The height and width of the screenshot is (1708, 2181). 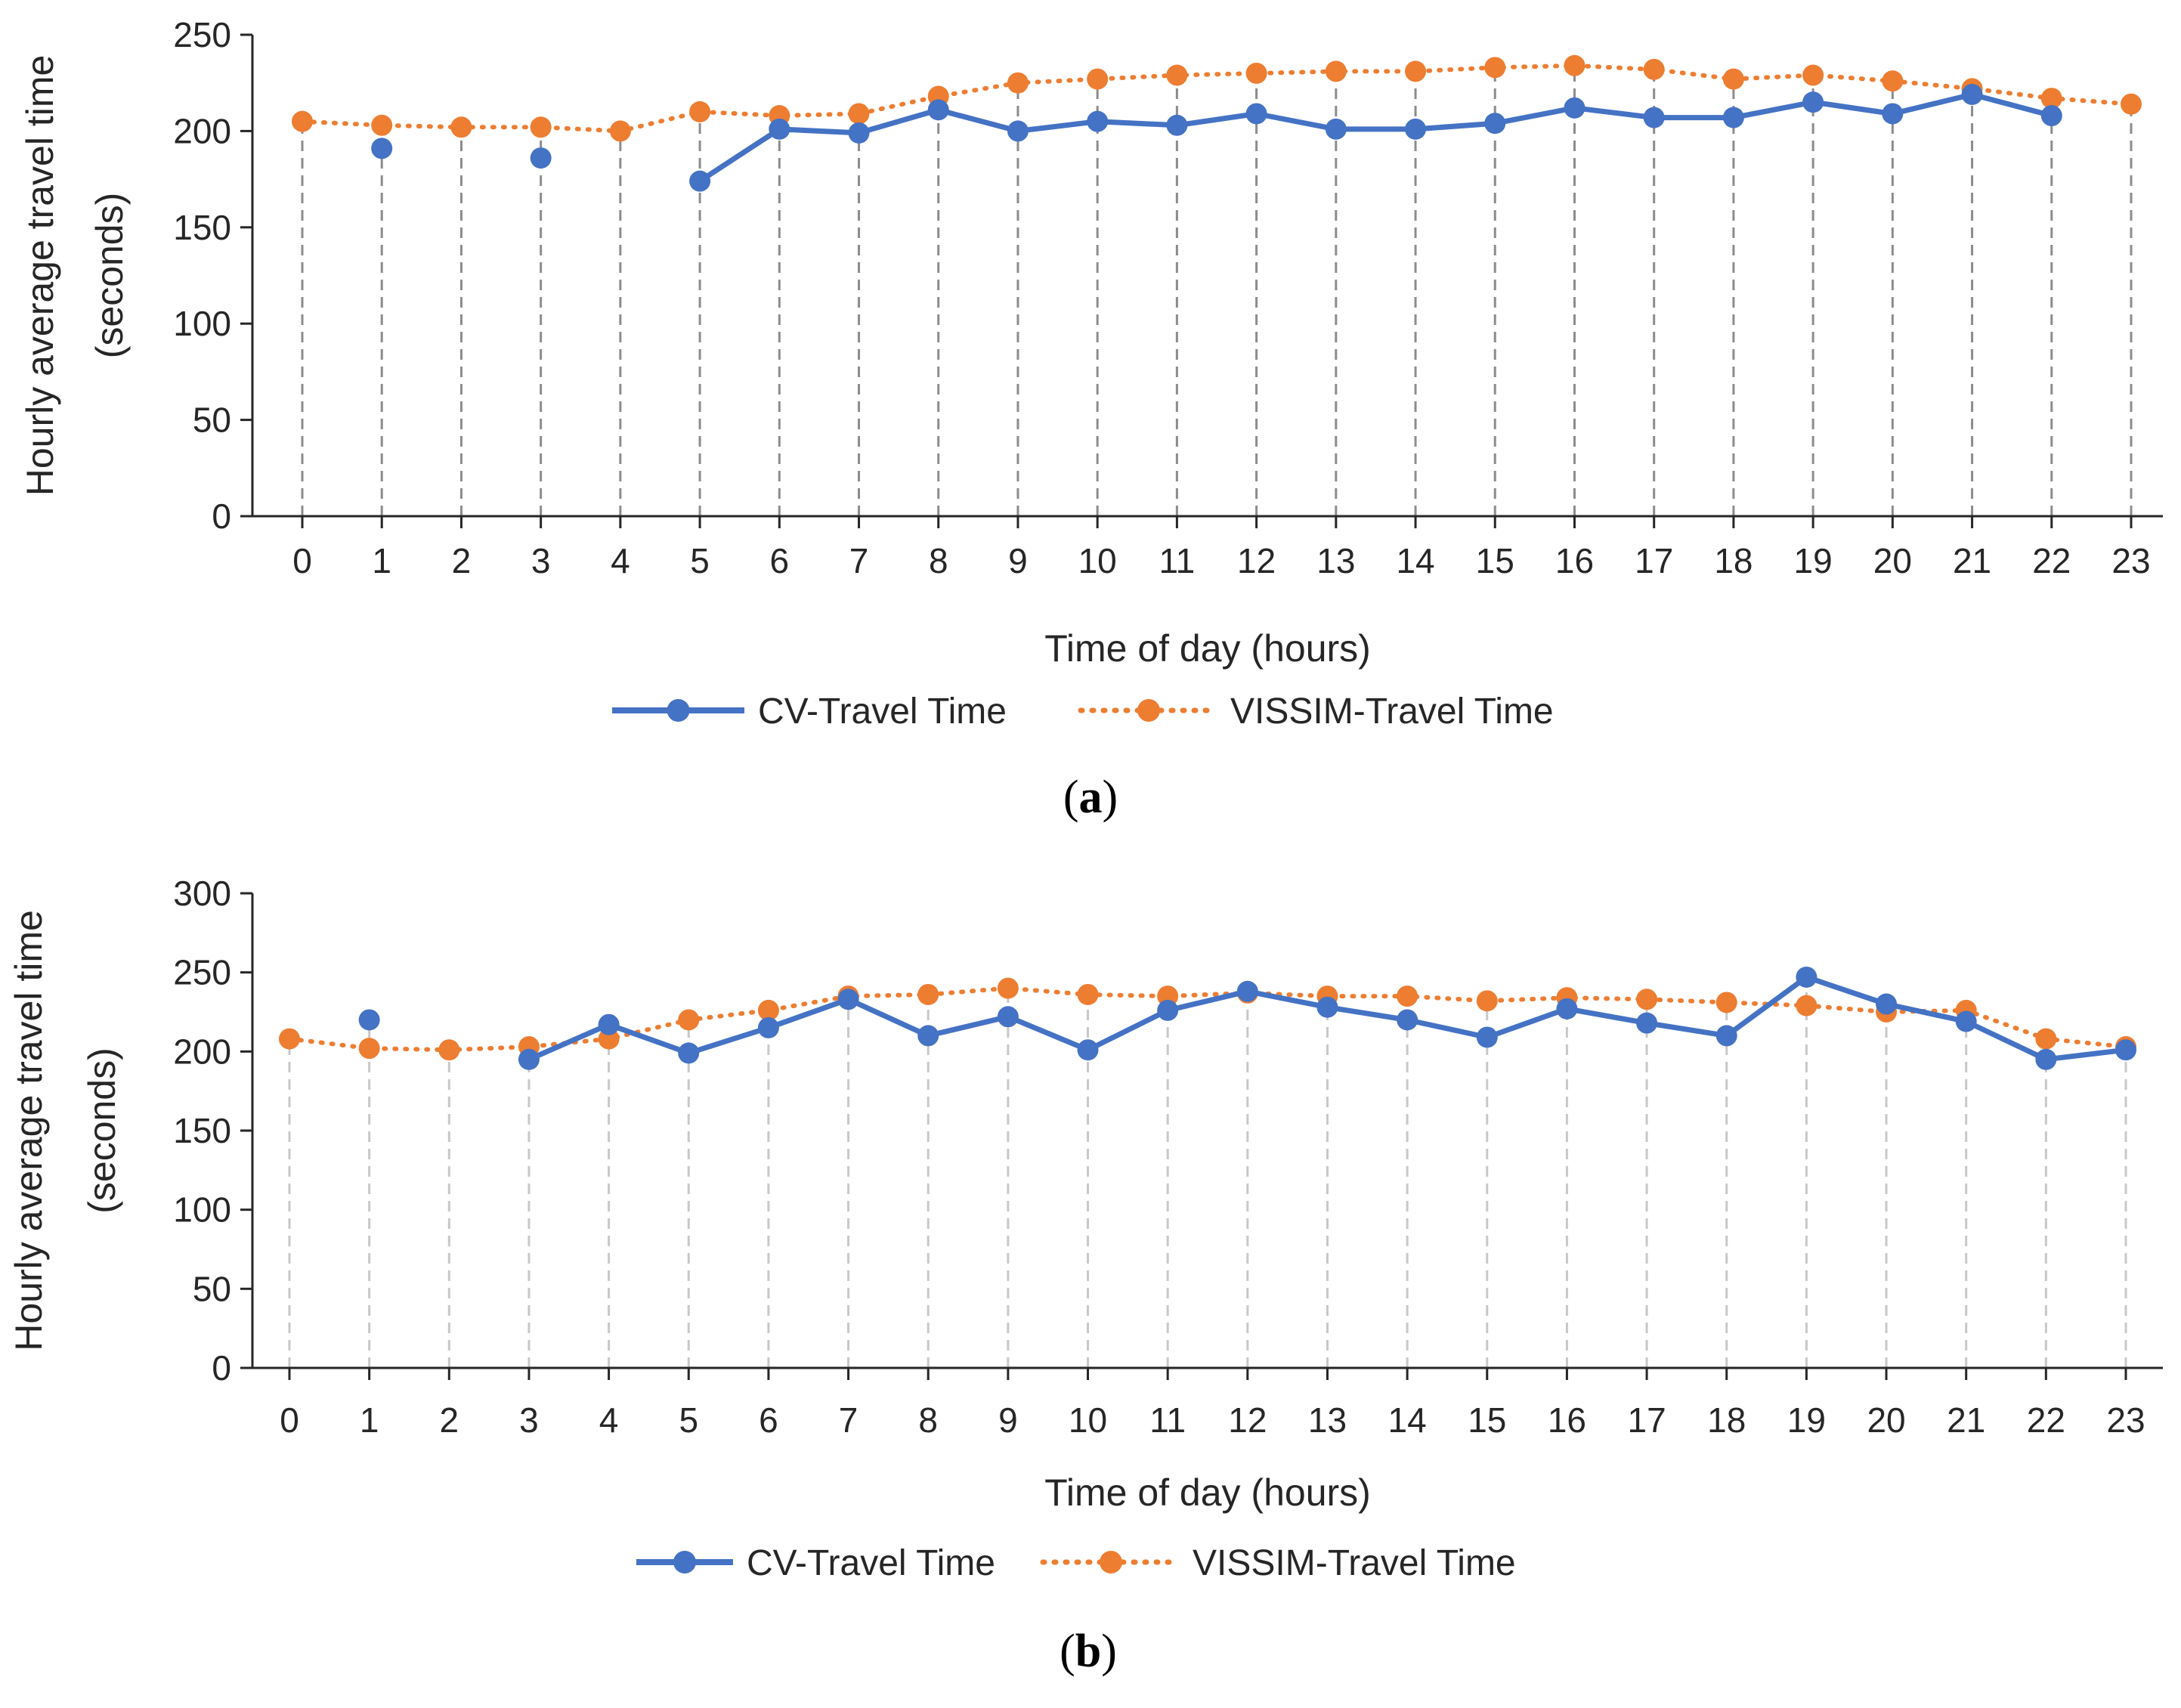 What do you see at coordinates (202, 893) in the screenshot?
I see `y-tick-label-300: 300` at bounding box center [202, 893].